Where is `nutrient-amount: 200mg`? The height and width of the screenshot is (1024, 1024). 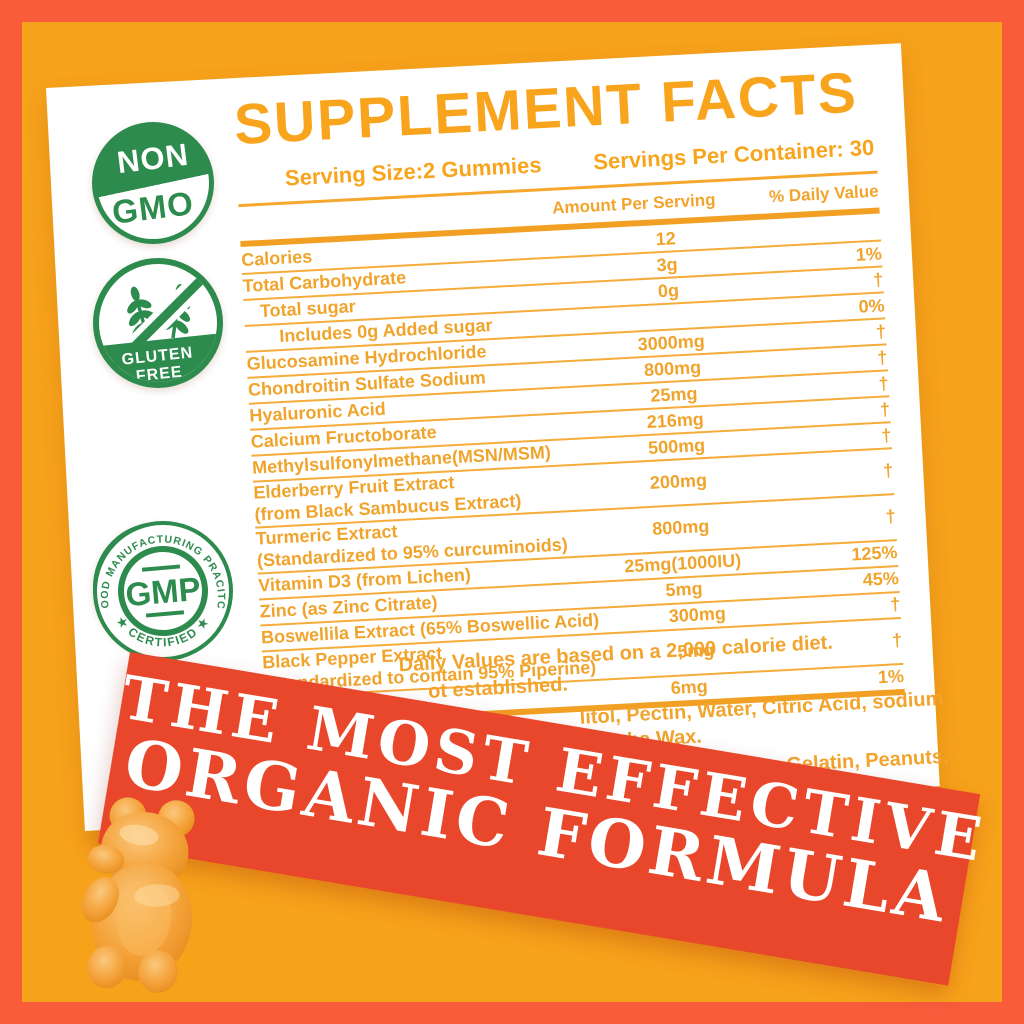 nutrient-amount: 200mg is located at coordinates (678, 482).